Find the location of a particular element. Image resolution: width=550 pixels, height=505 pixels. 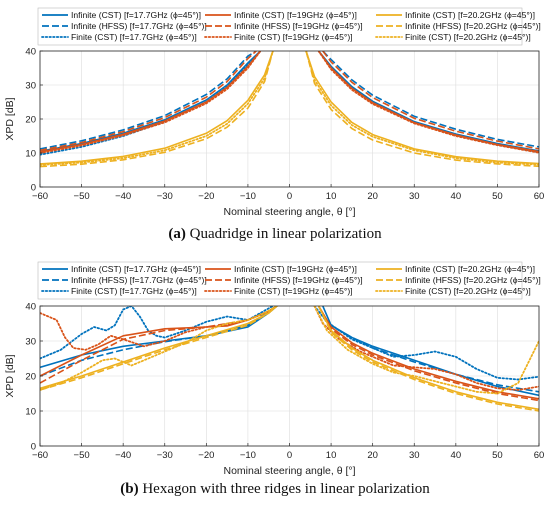

series-line-3-left is located at coordinates (157, 333).